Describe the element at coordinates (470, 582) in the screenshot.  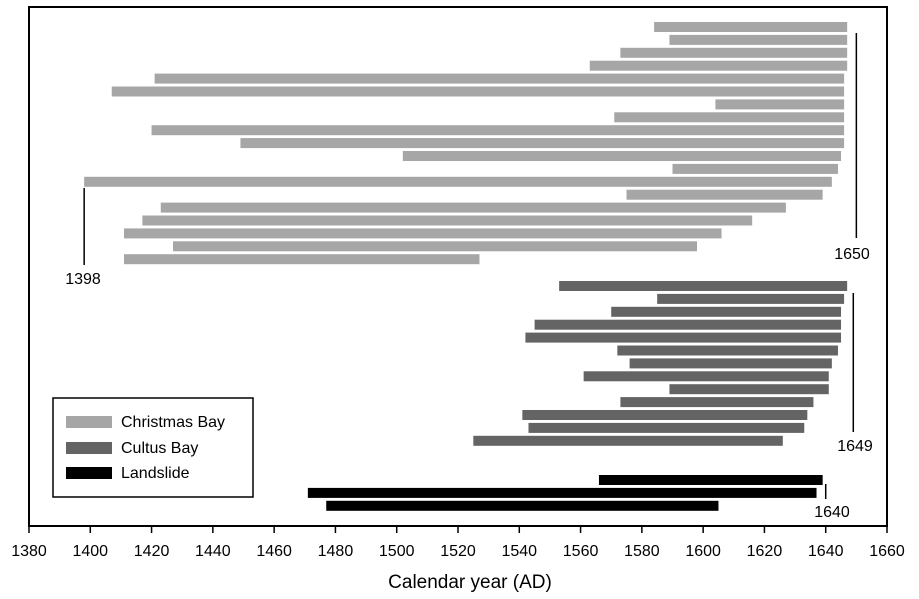
I see `x-axis-title: Calendar year (AD)` at that location.